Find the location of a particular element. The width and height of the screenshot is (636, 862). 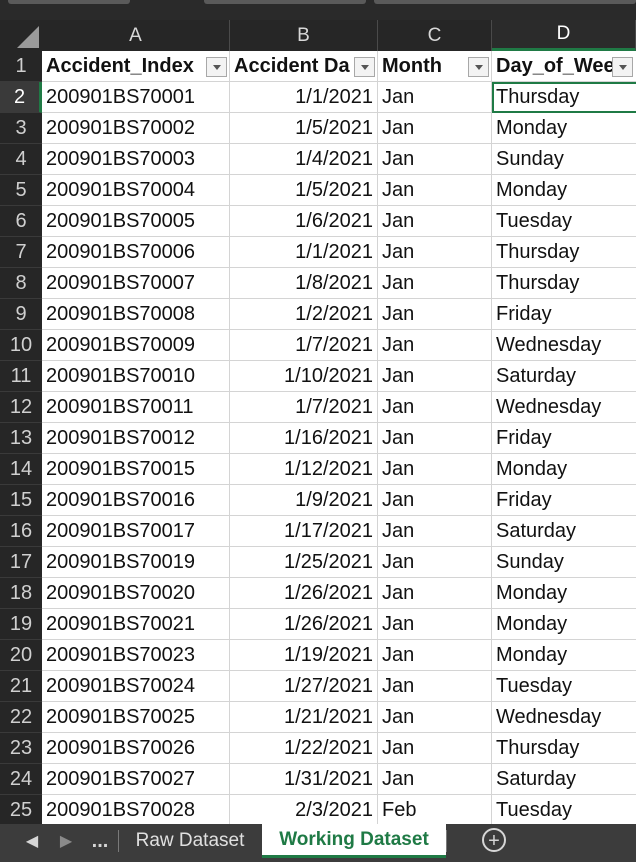

row-header-17: 17 is located at coordinates (21, 562).